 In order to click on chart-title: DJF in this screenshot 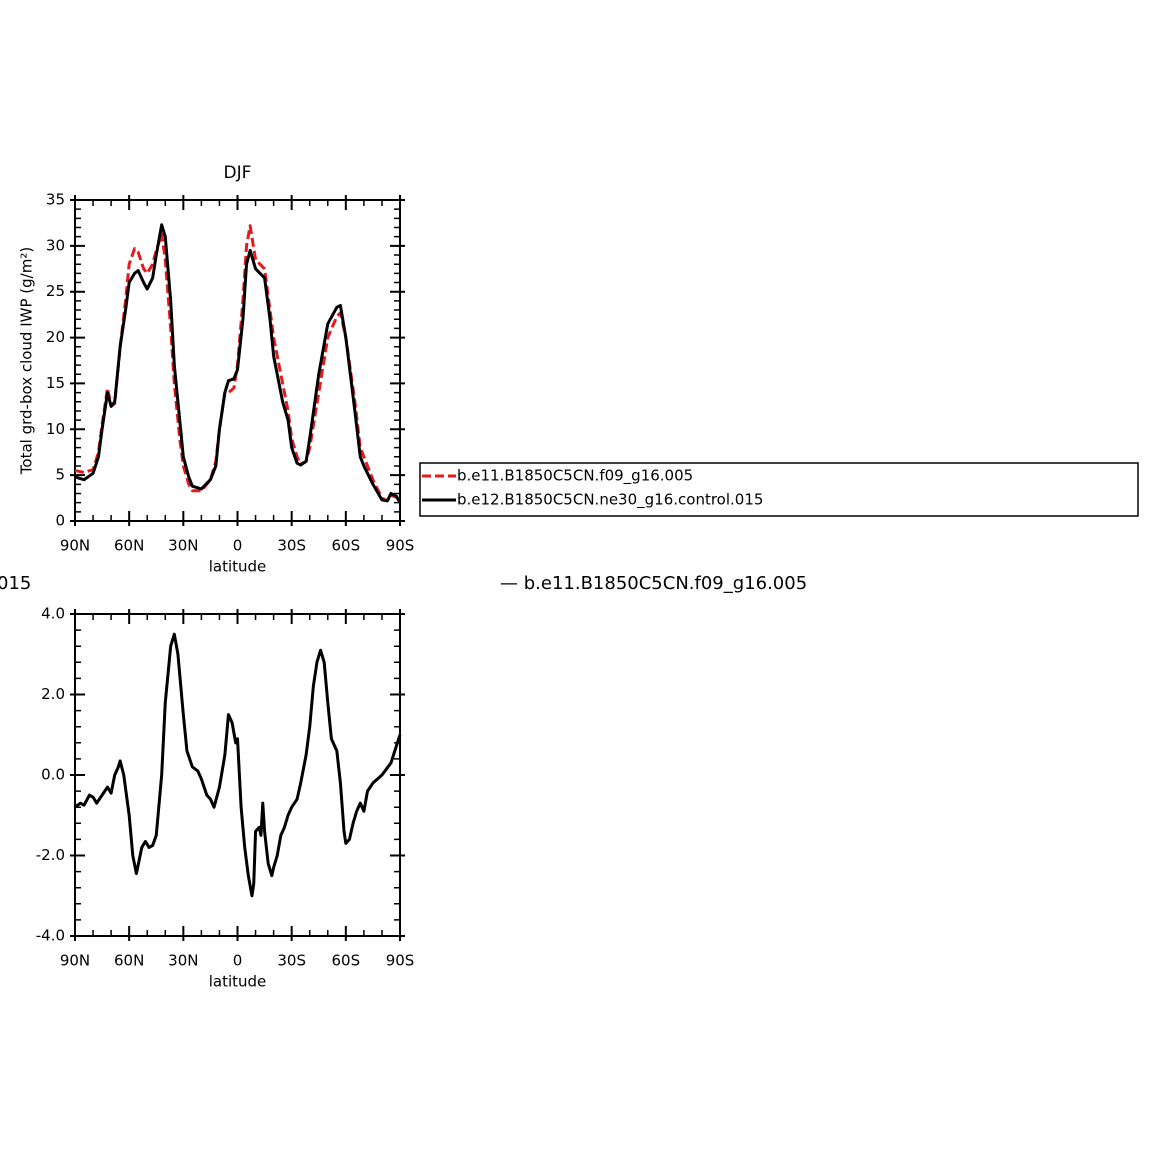, I will do `click(238, 173)`.